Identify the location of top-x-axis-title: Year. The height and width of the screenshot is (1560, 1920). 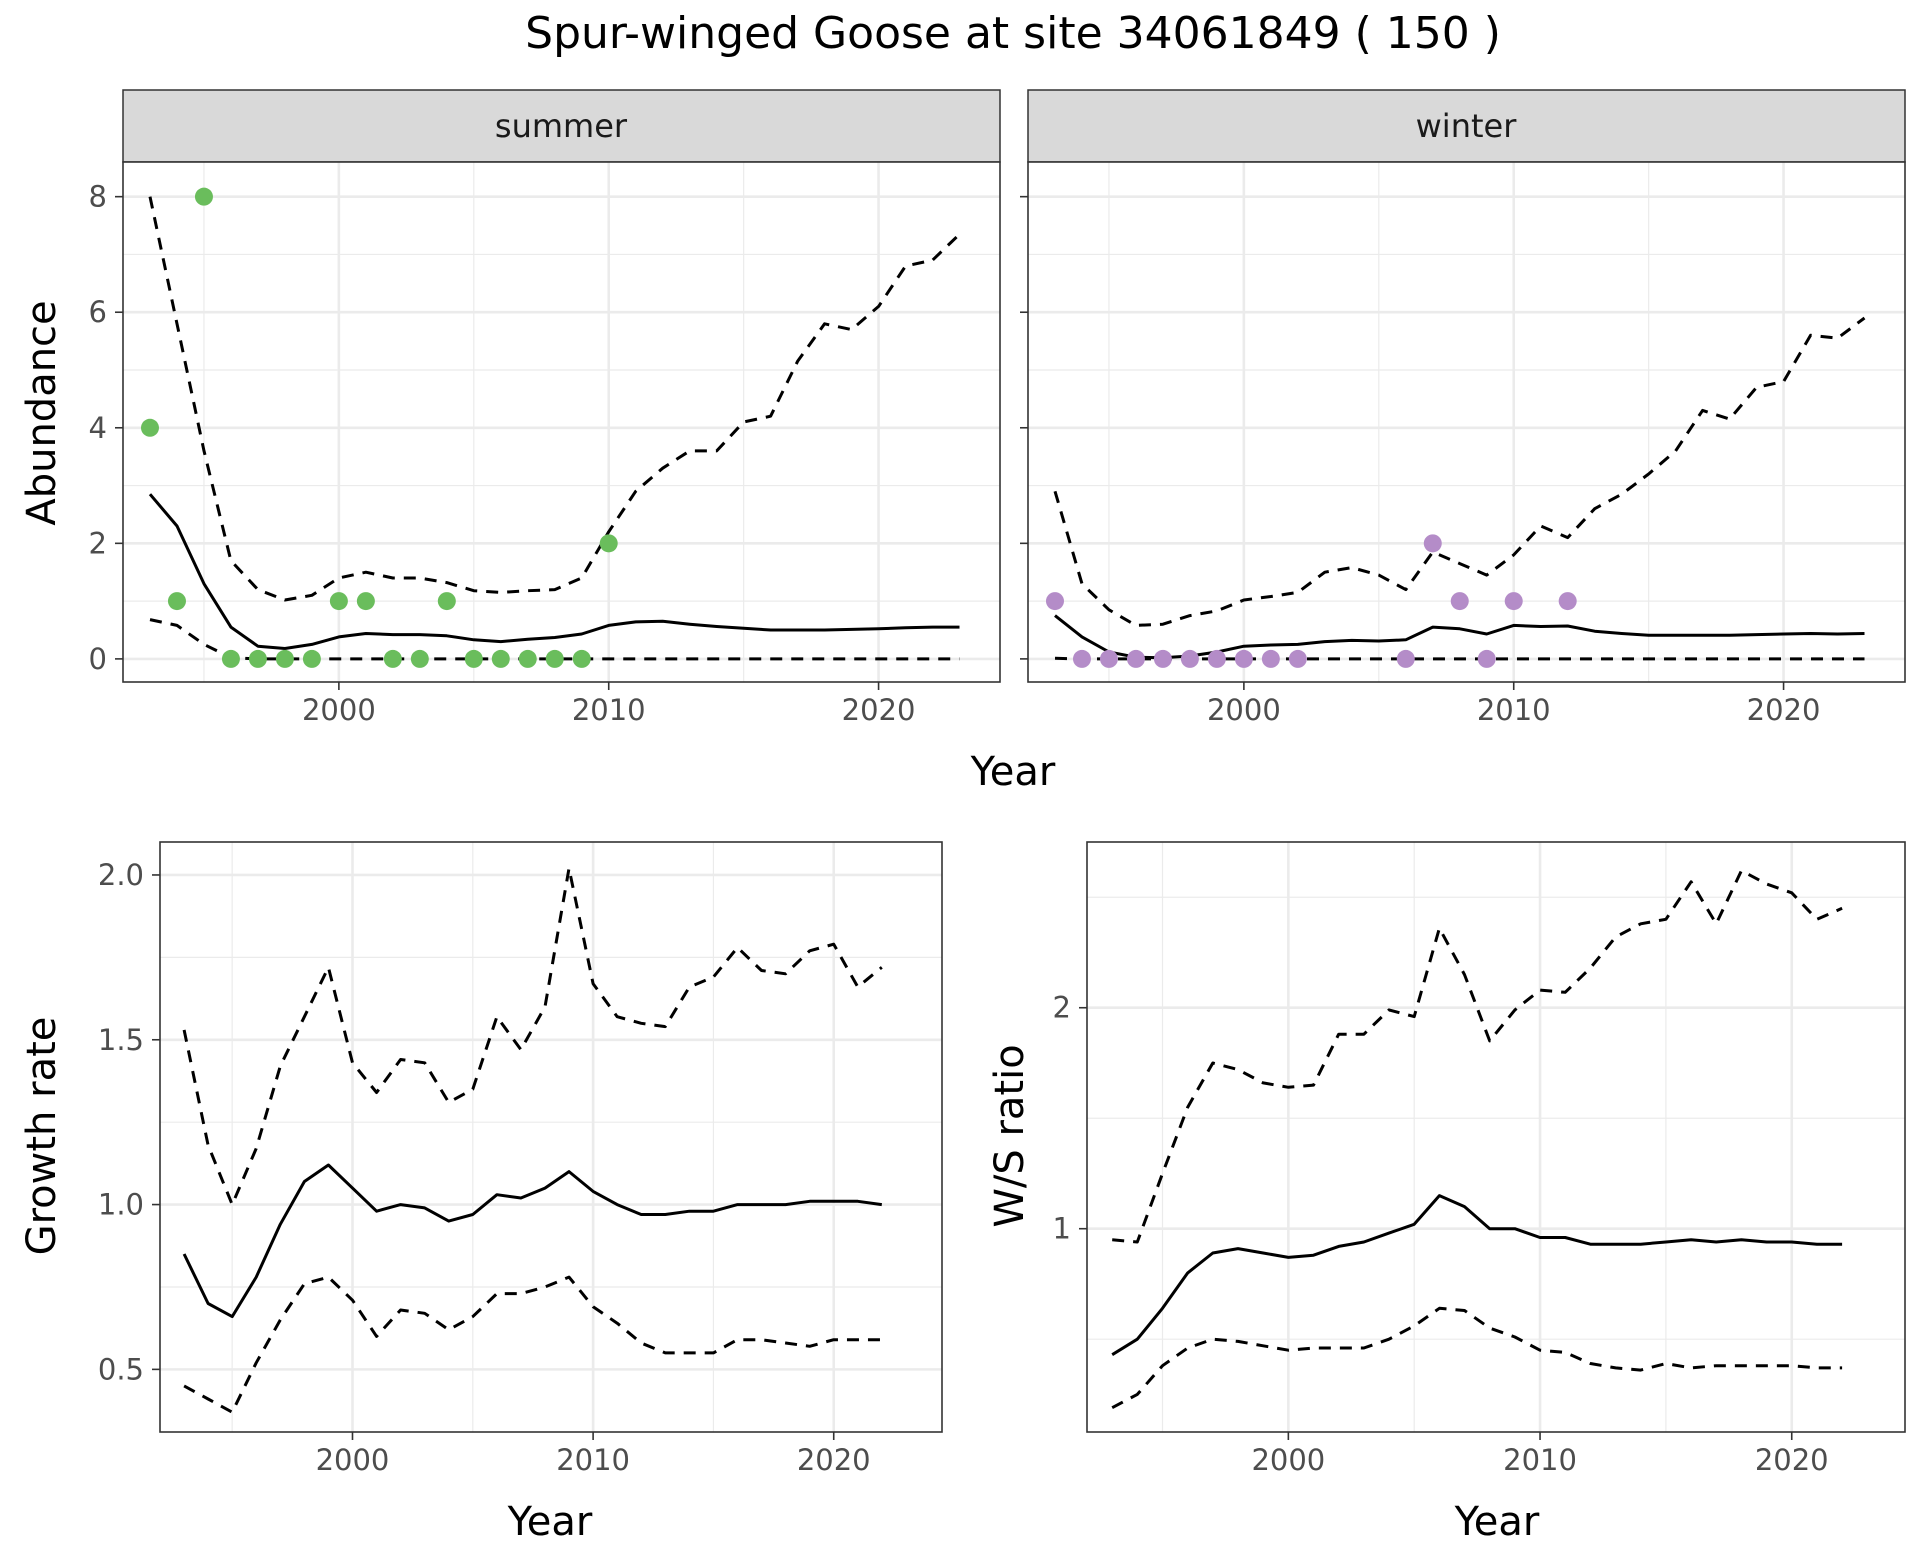
(1013, 772).